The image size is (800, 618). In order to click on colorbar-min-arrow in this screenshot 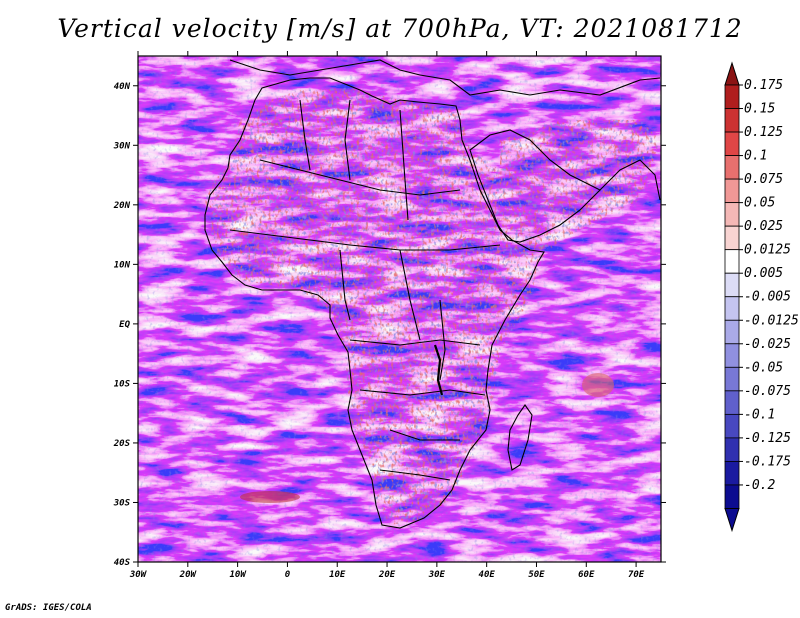, I will do `click(732, 520)`.